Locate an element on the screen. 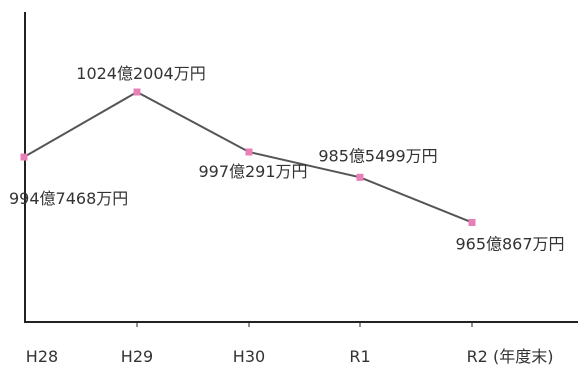  data-label: 994億7468万円 is located at coordinates (68, 198).